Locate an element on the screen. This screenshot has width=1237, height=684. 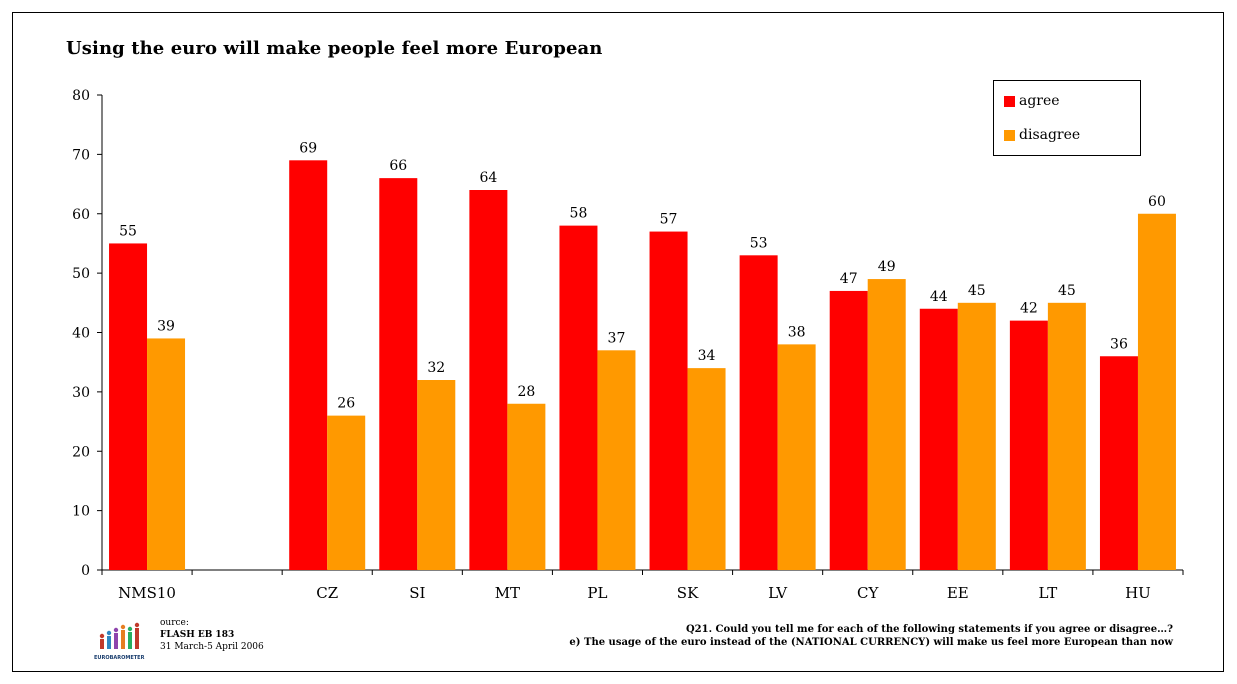
x-tick-label: HU is located at coordinates (1138, 593).